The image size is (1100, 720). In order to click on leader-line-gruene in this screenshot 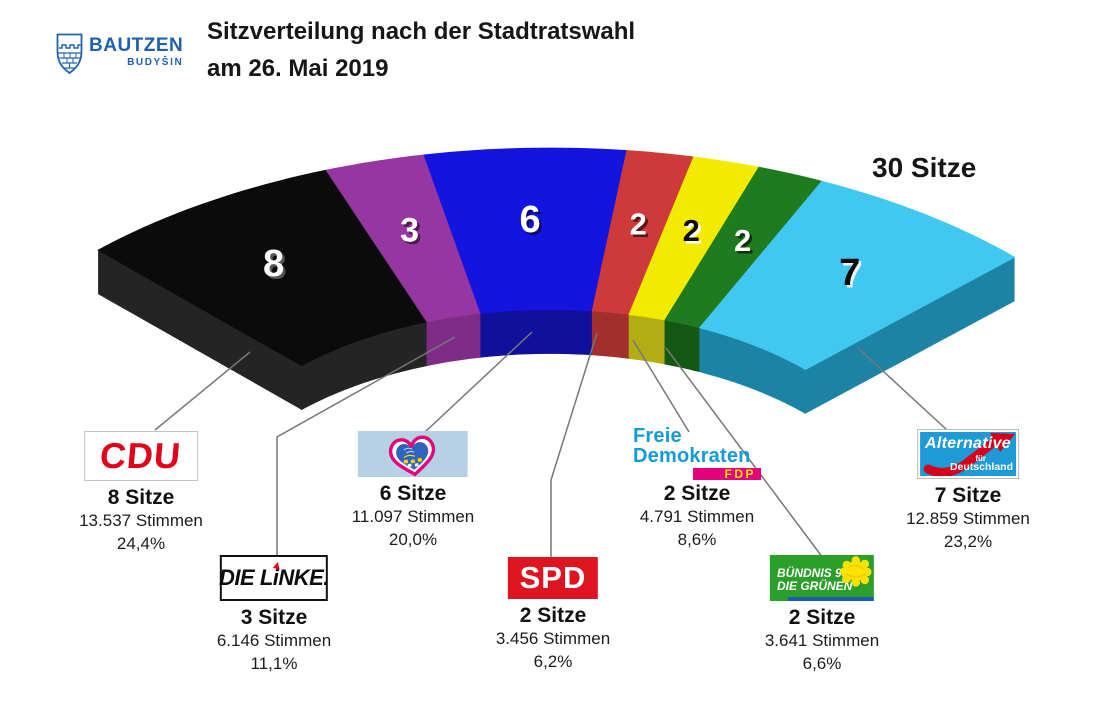, I will do `click(746, 455)`.